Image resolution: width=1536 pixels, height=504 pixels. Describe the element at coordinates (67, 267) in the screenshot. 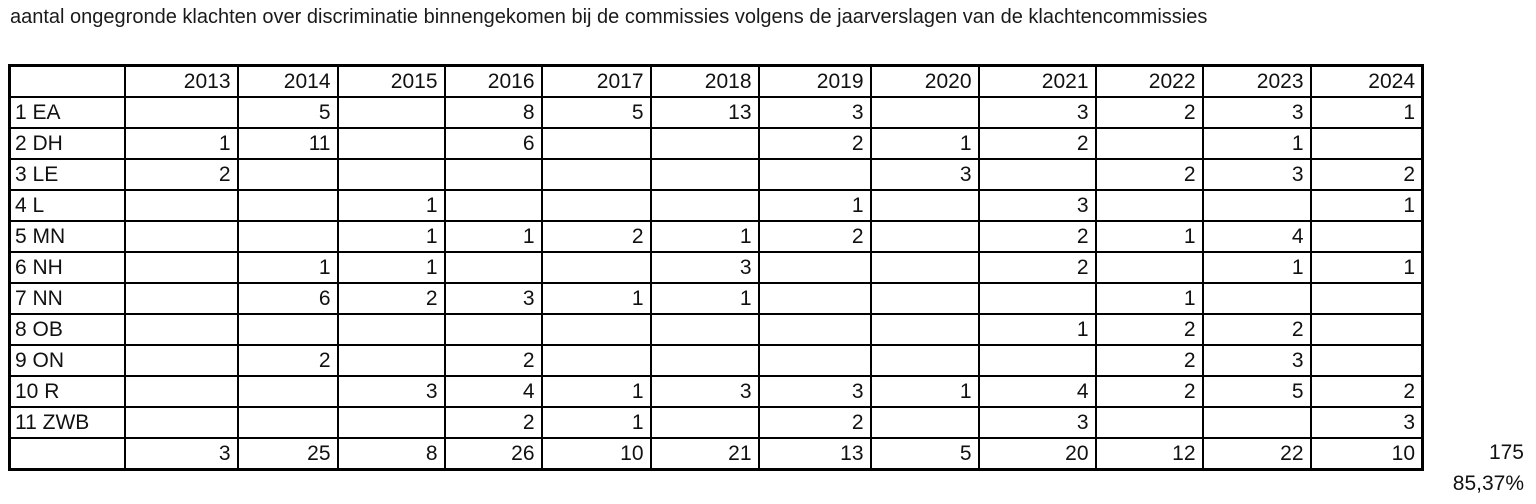

I see `row-label: 6 NH` at that location.